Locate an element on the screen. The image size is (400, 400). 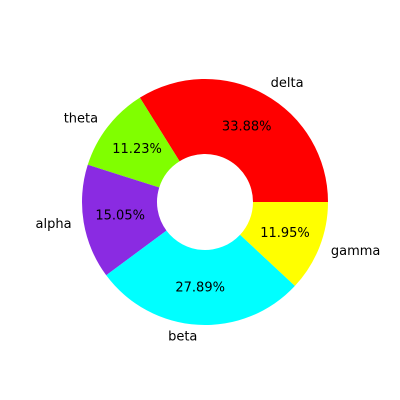
pct-label-theta: 11.23% is located at coordinates (137, 149).